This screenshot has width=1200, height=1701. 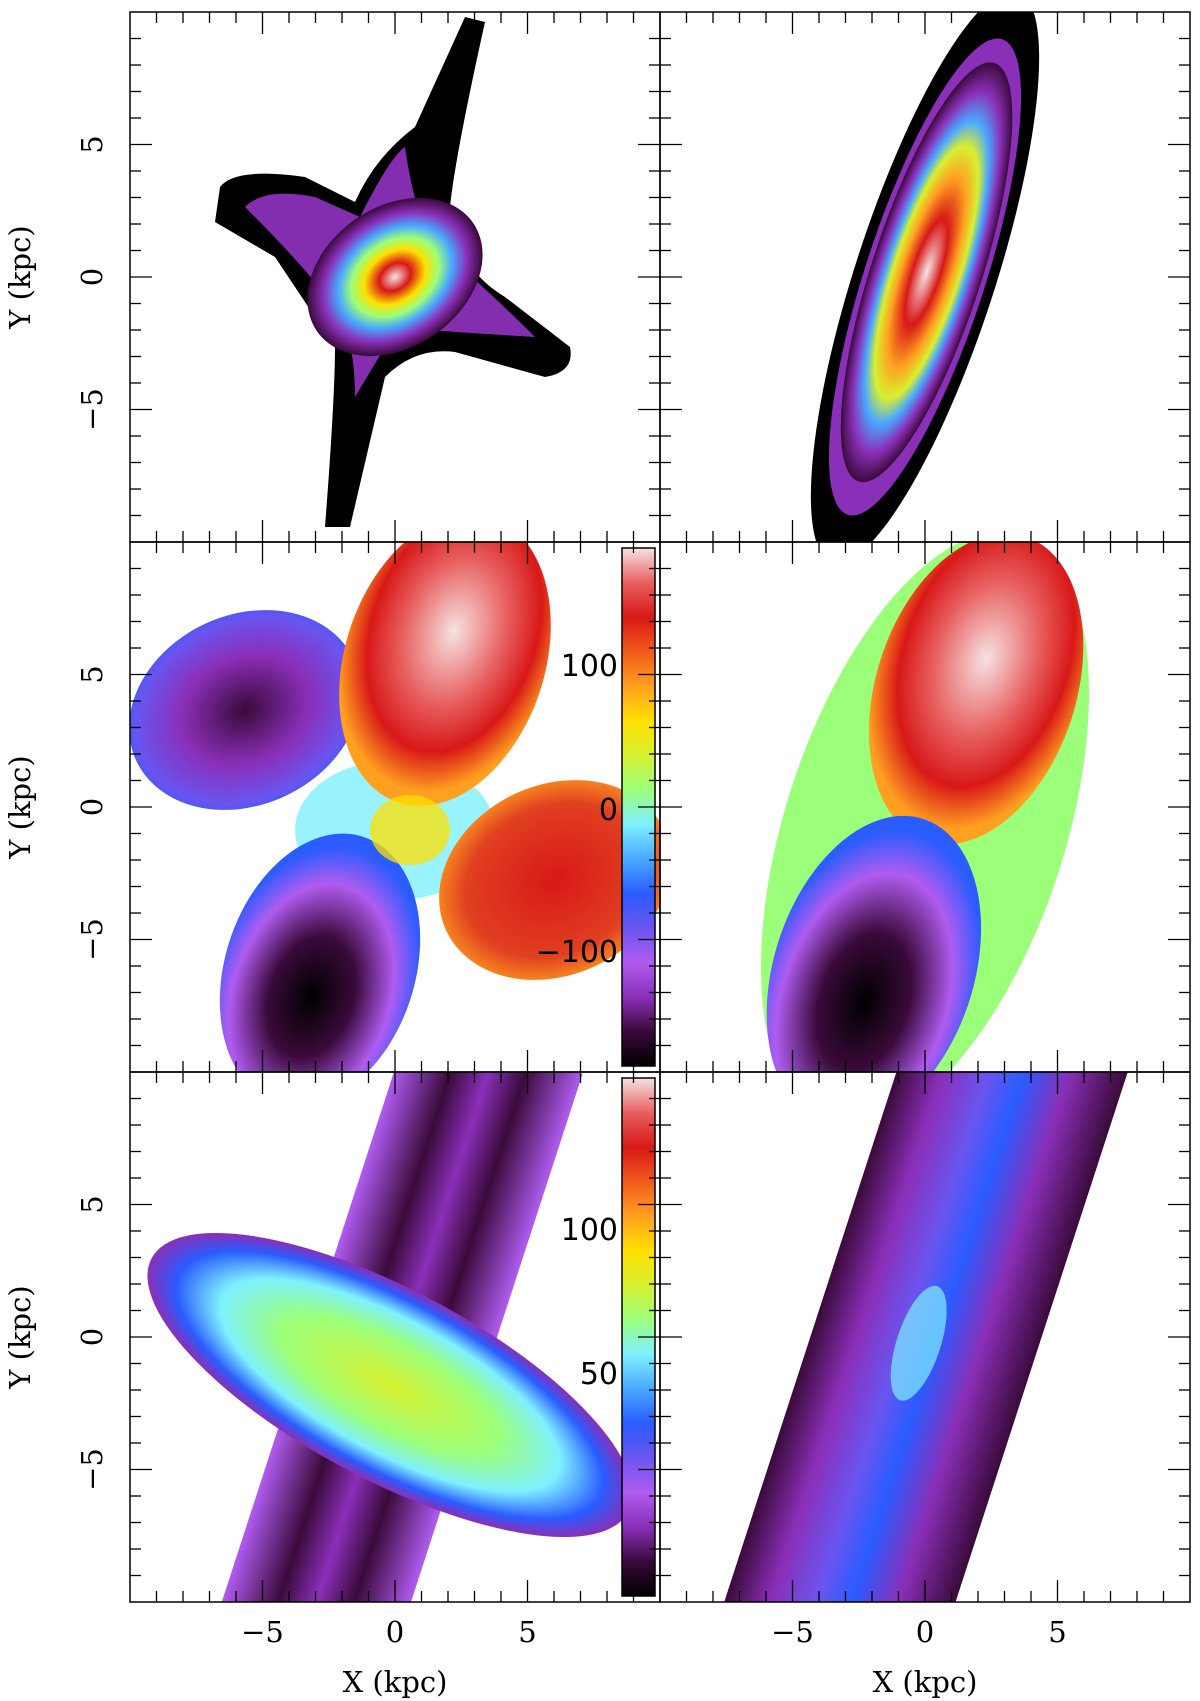 What do you see at coordinates (92, 1337) in the screenshot?
I see `y-tick-label-r3c1: 0` at bounding box center [92, 1337].